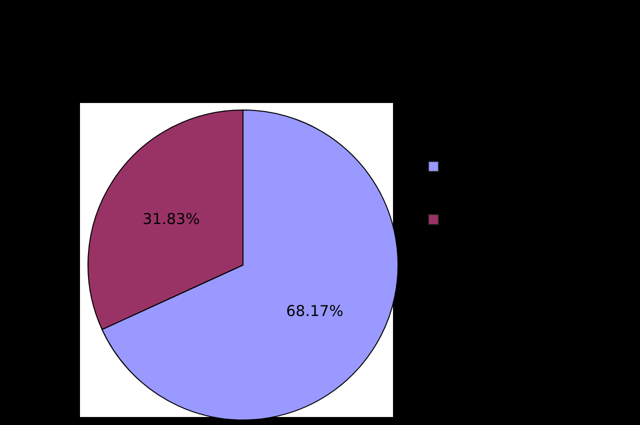 The height and width of the screenshot is (425, 640). What do you see at coordinates (171, 219) in the screenshot?
I see `data-label: 31.83%` at bounding box center [171, 219].